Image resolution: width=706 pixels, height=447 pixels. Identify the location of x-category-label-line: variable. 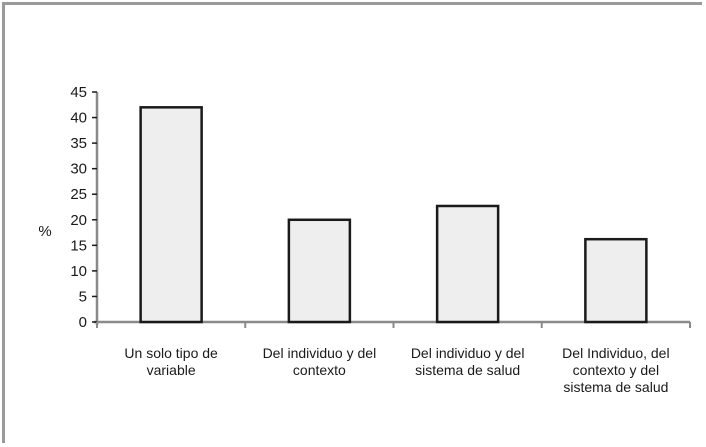
(171, 370).